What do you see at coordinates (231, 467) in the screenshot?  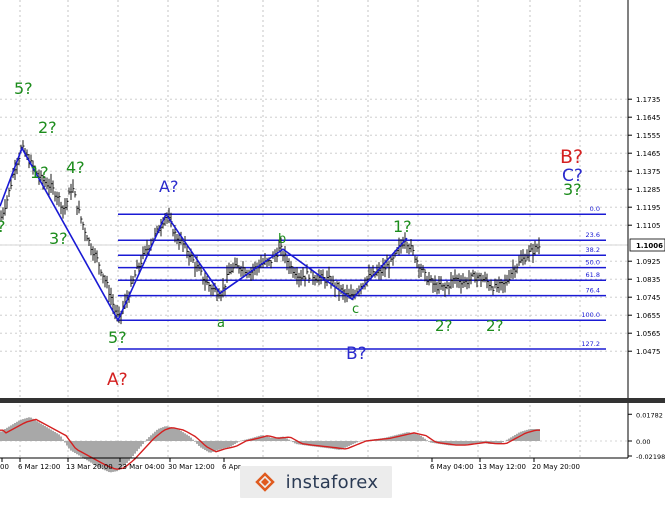 I see `time-tick-label: 6 Apr` at bounding box center [231, 467].